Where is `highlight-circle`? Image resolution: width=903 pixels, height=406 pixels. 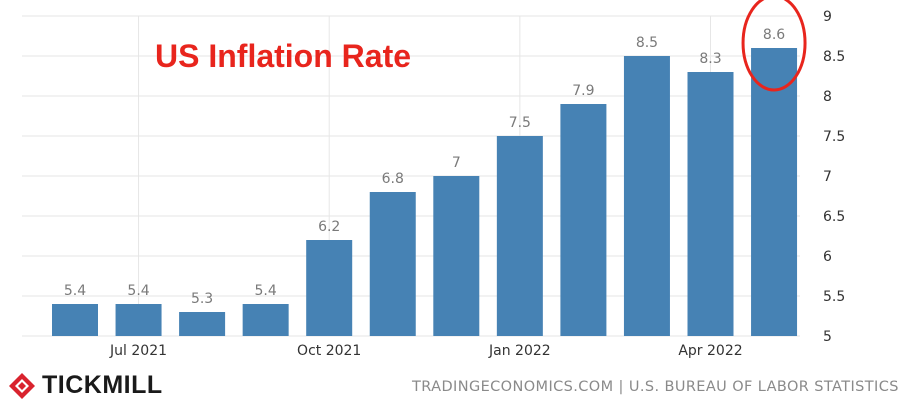
highlight-circle is located at coordinates (774, 46).